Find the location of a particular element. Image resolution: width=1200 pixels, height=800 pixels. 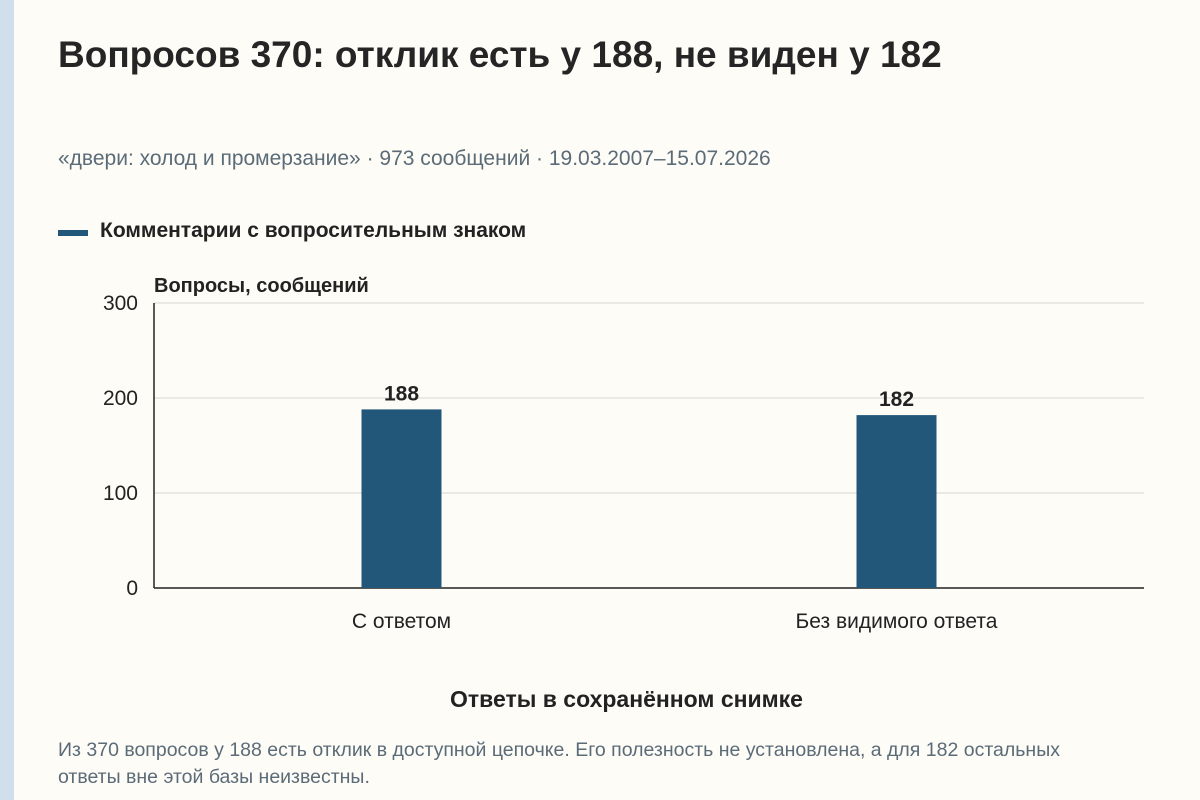

y-tick-label: 200 is located at coordinates (120, 398).